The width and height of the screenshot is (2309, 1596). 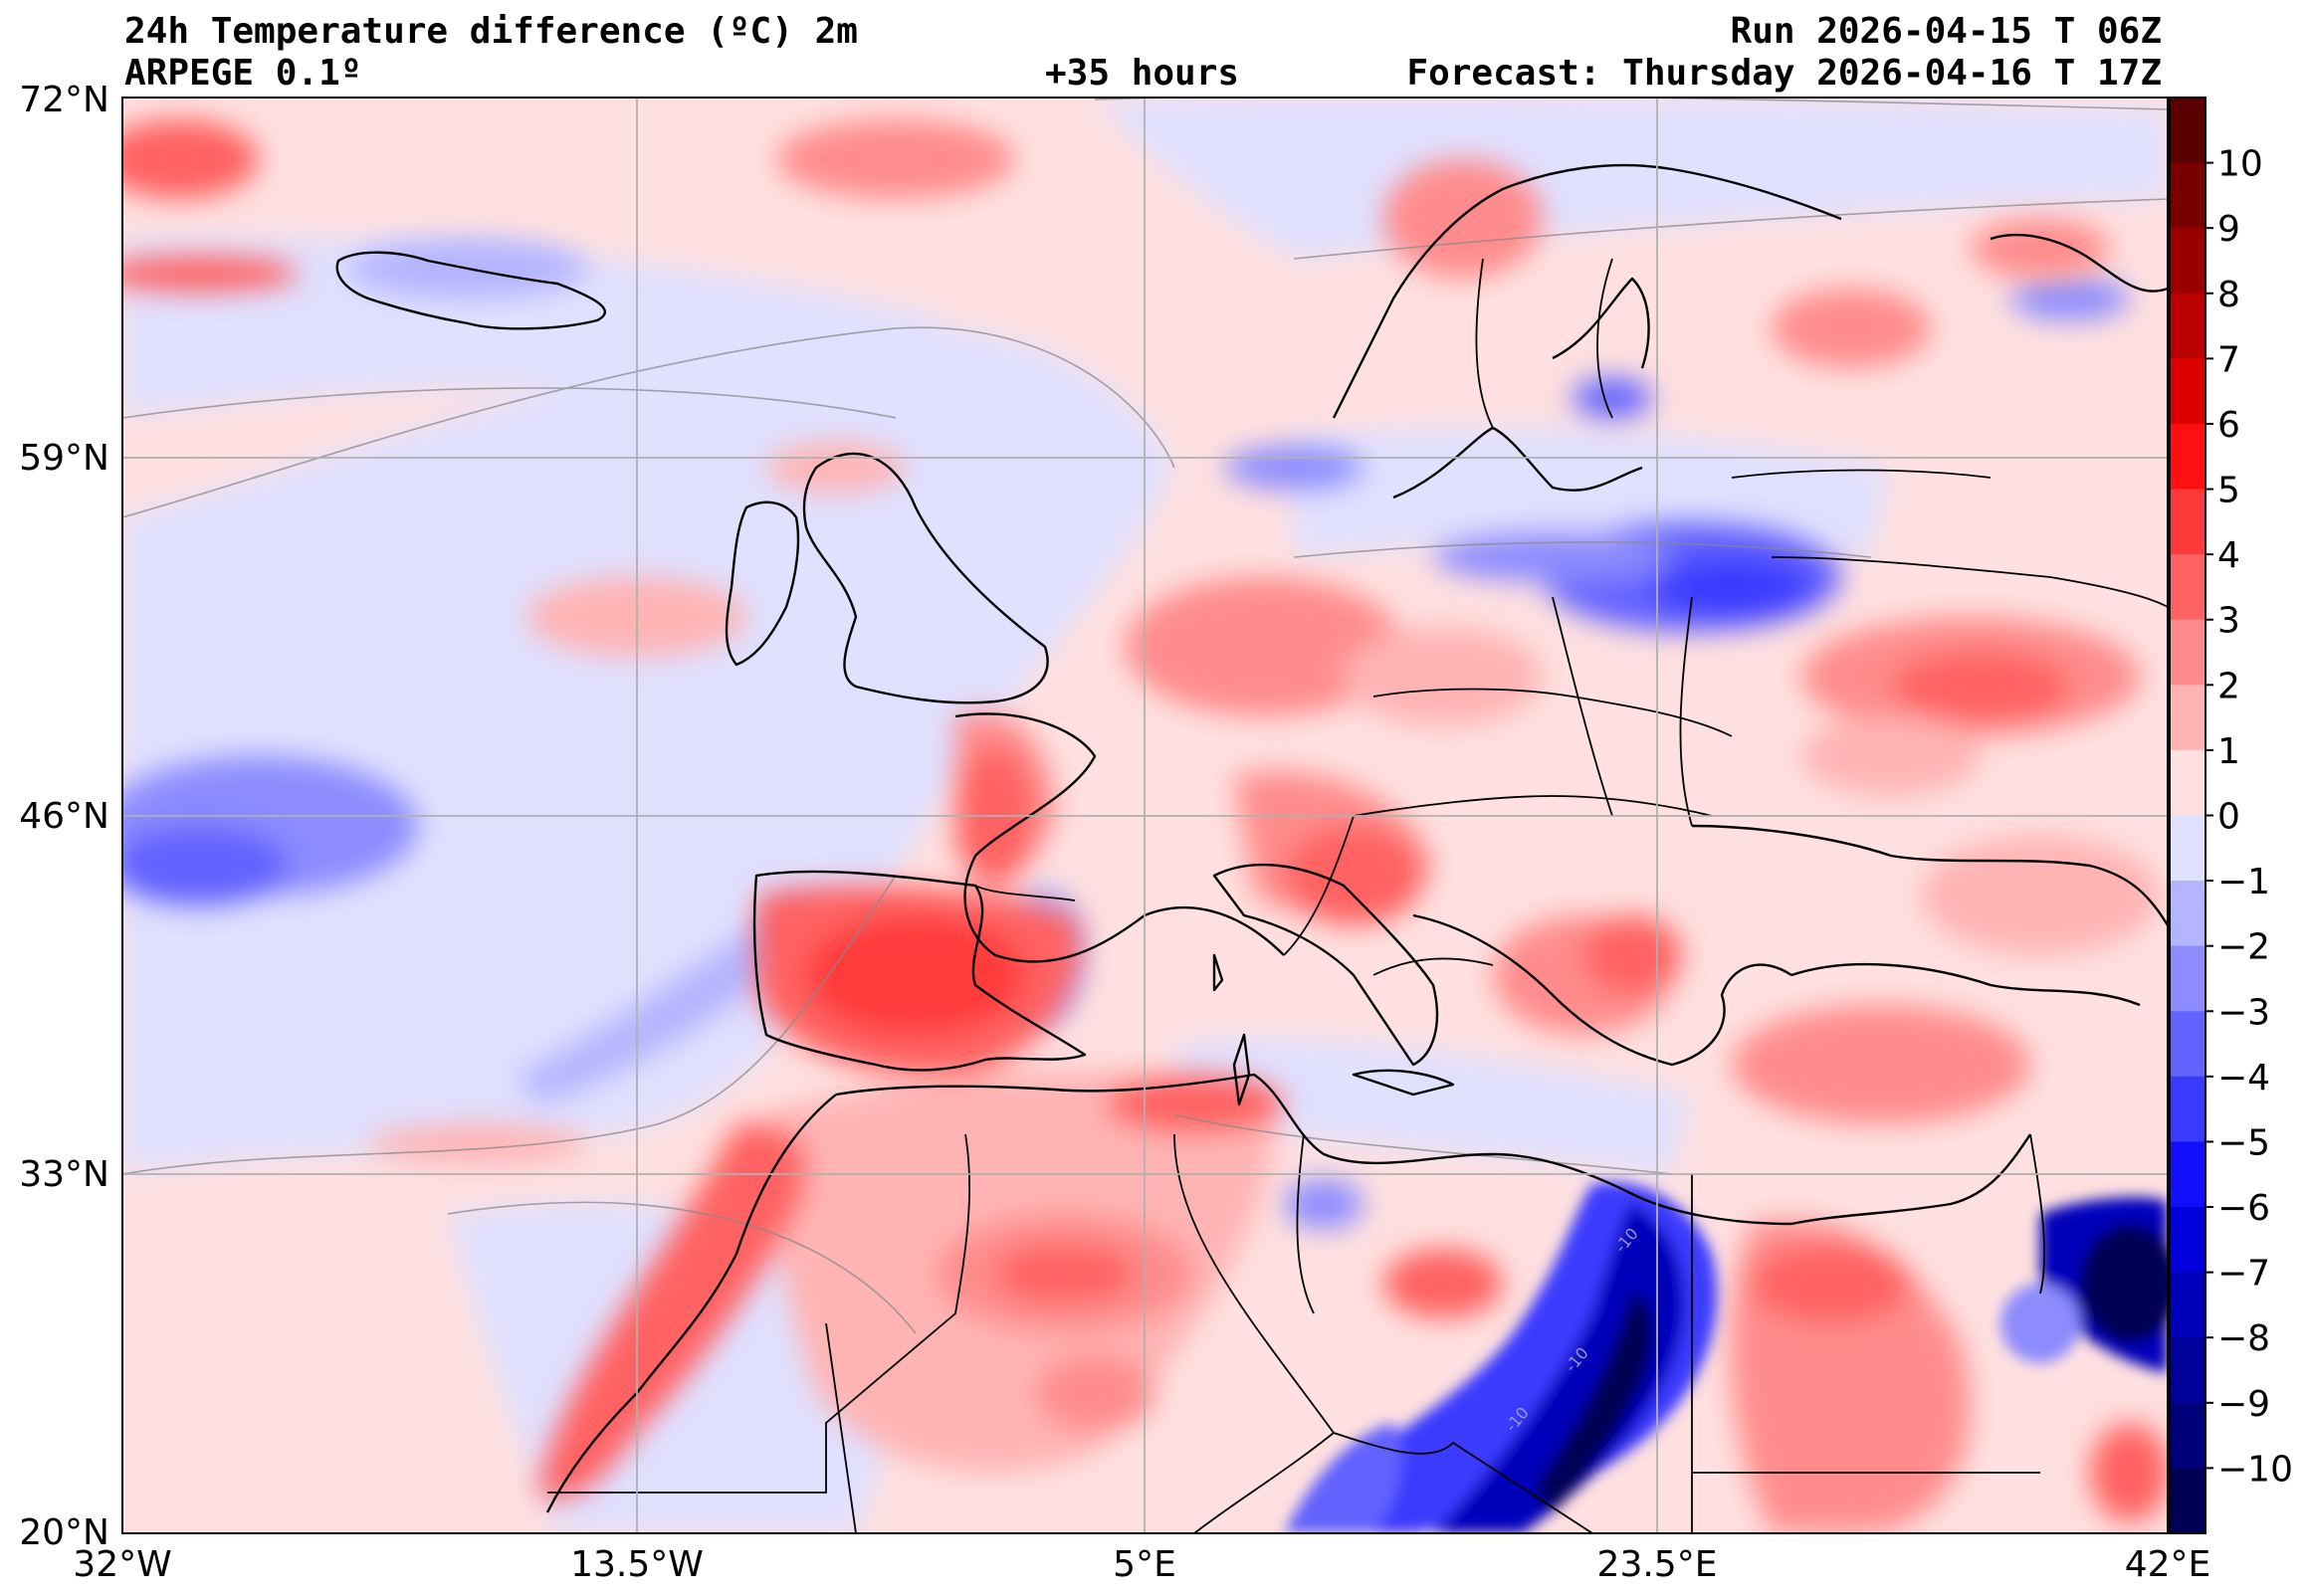 I want to click on colorbar-label: −3, so click(x=2243, y=1013).